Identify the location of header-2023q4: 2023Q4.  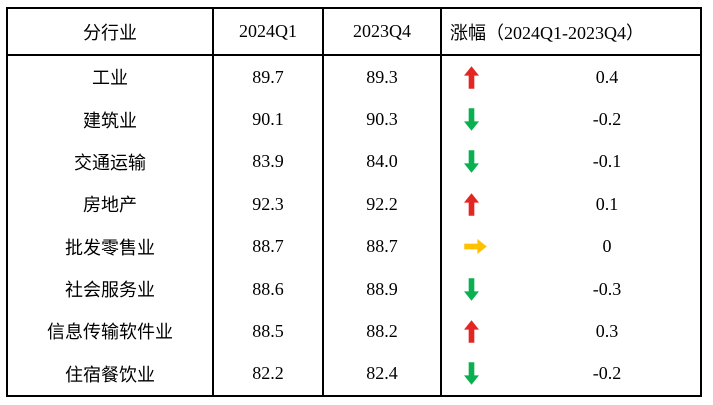
(383, 31).